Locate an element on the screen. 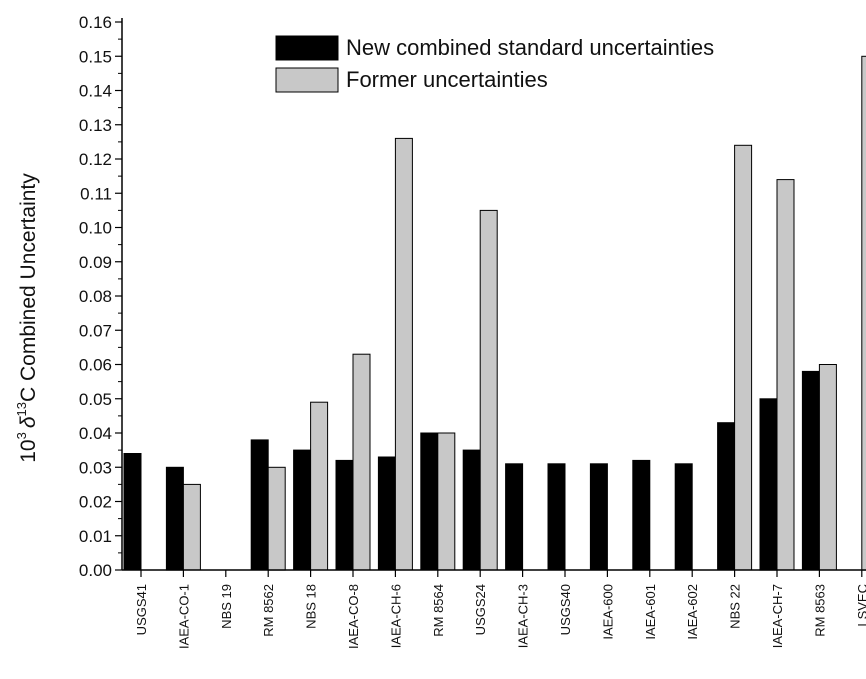 The height and width of the screenshot is (679, 866). y-tick-label: 0.11 is located at coordinates (96, 193).